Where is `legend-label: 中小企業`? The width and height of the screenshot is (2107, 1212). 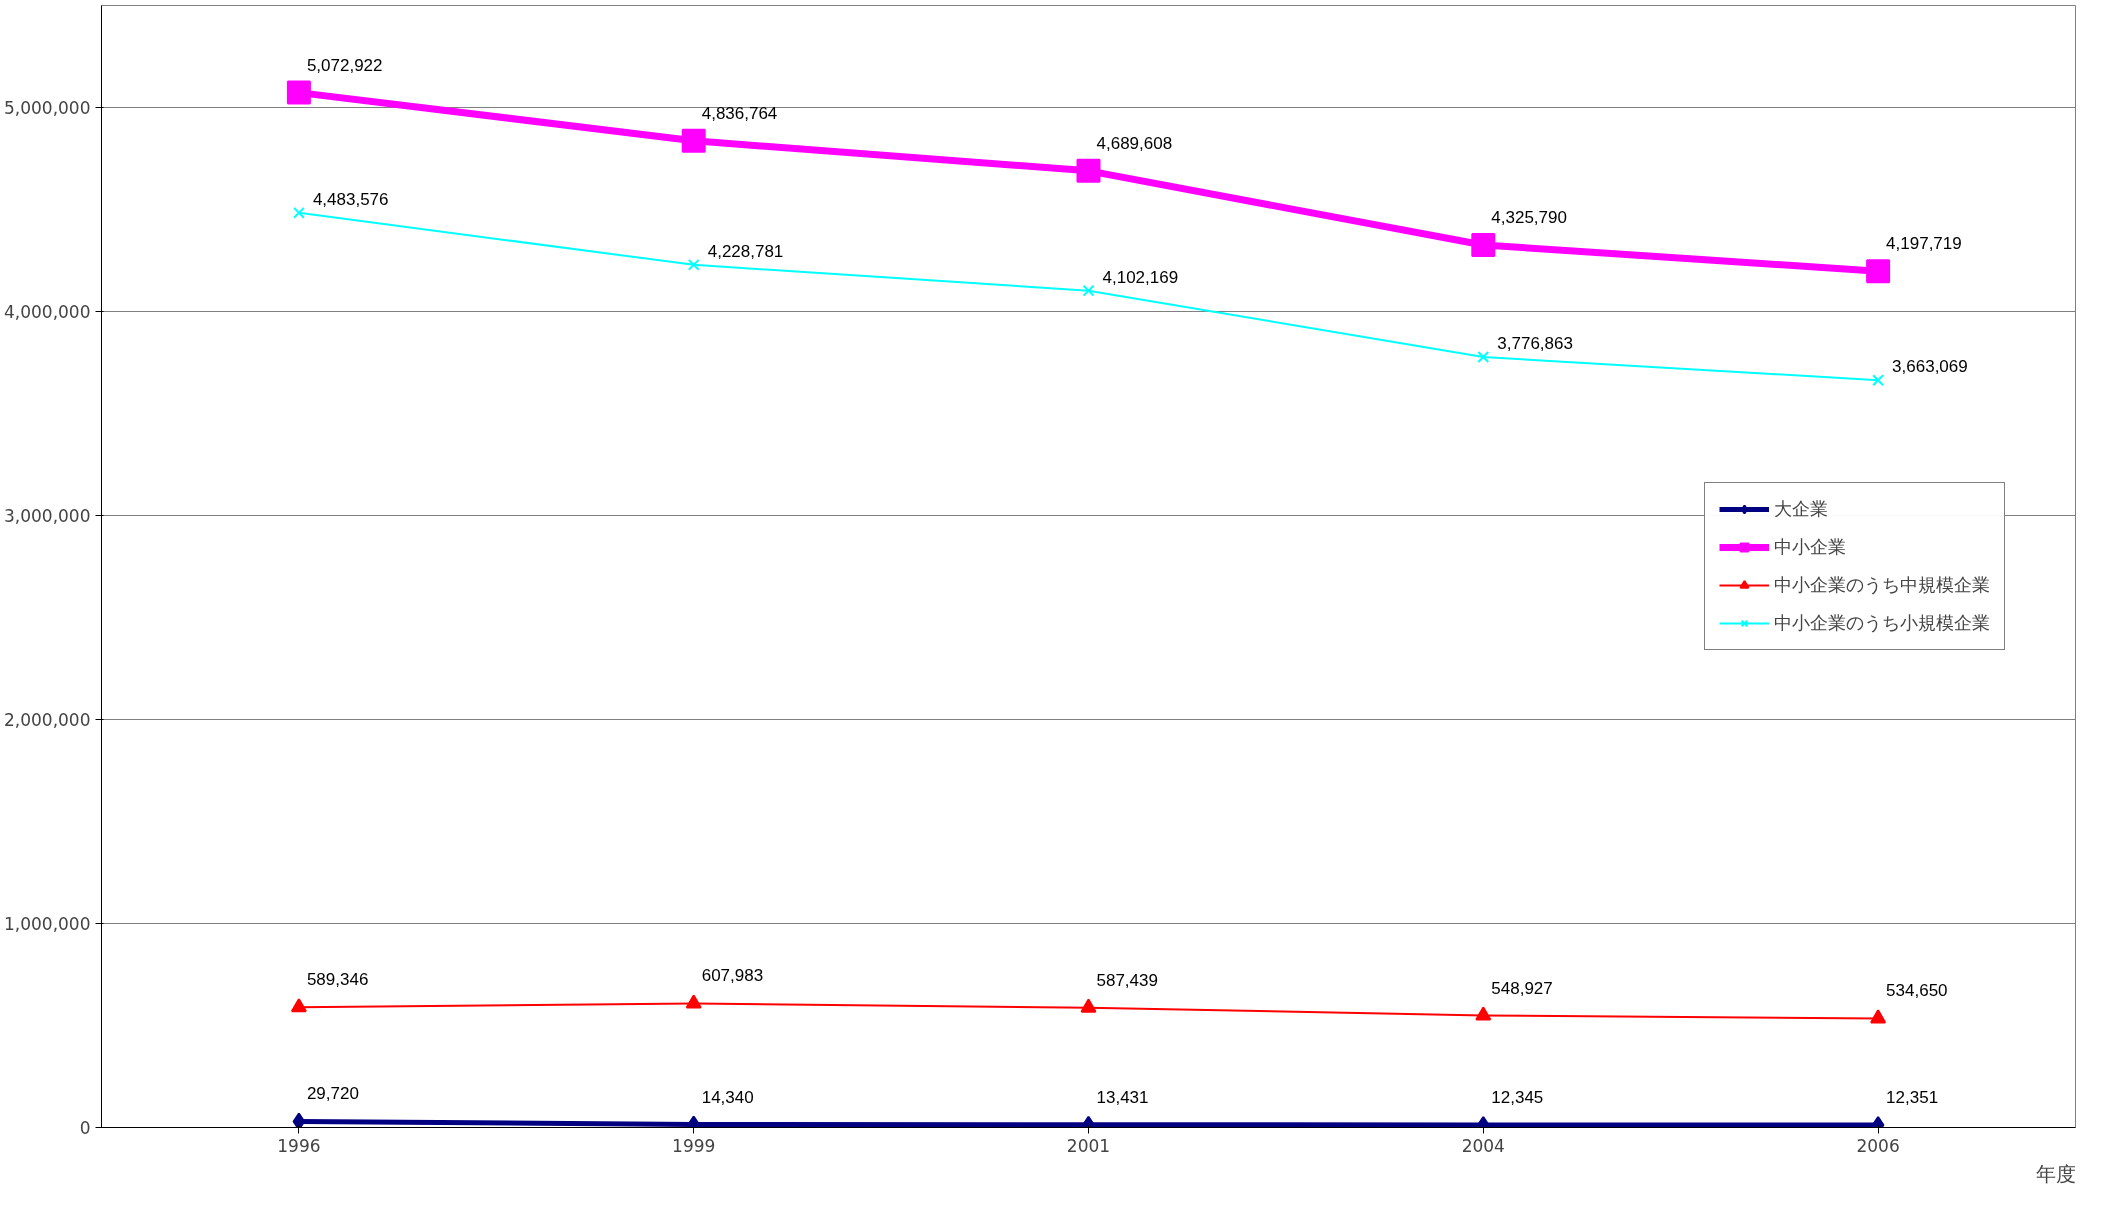 legend-label: 中小企業 is located at coordinates (1810, 547).